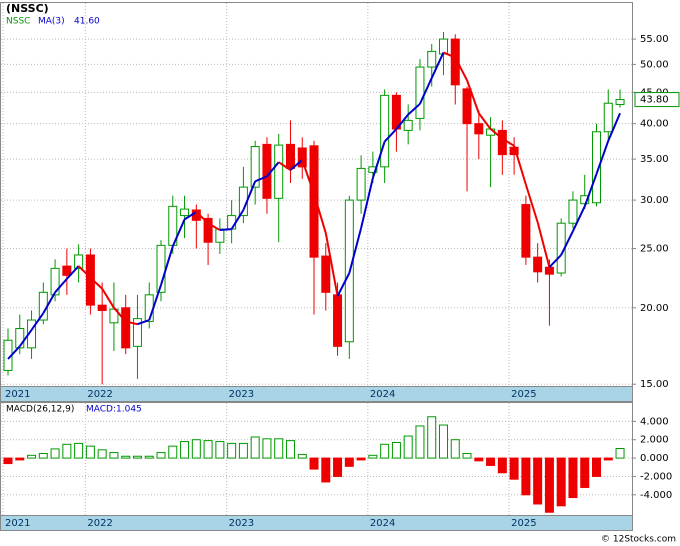  What do you see at coordinates (654, 159) in the screenshot?
I see `y-tick-label: 35.00` at bounding box center [654, 159].